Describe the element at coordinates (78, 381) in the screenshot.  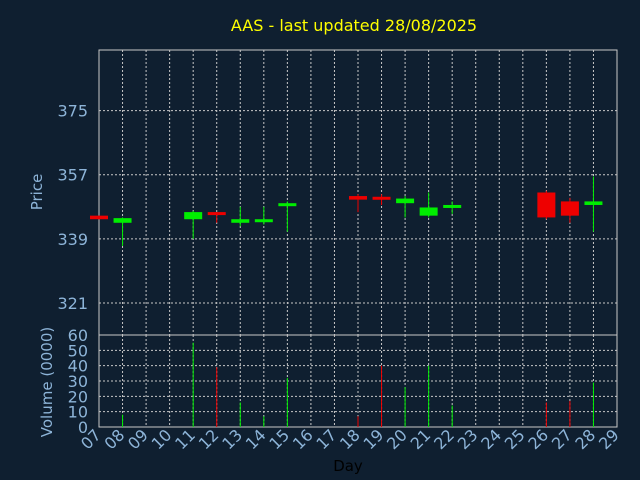
I see `volume-tick-label: 30` at that location.